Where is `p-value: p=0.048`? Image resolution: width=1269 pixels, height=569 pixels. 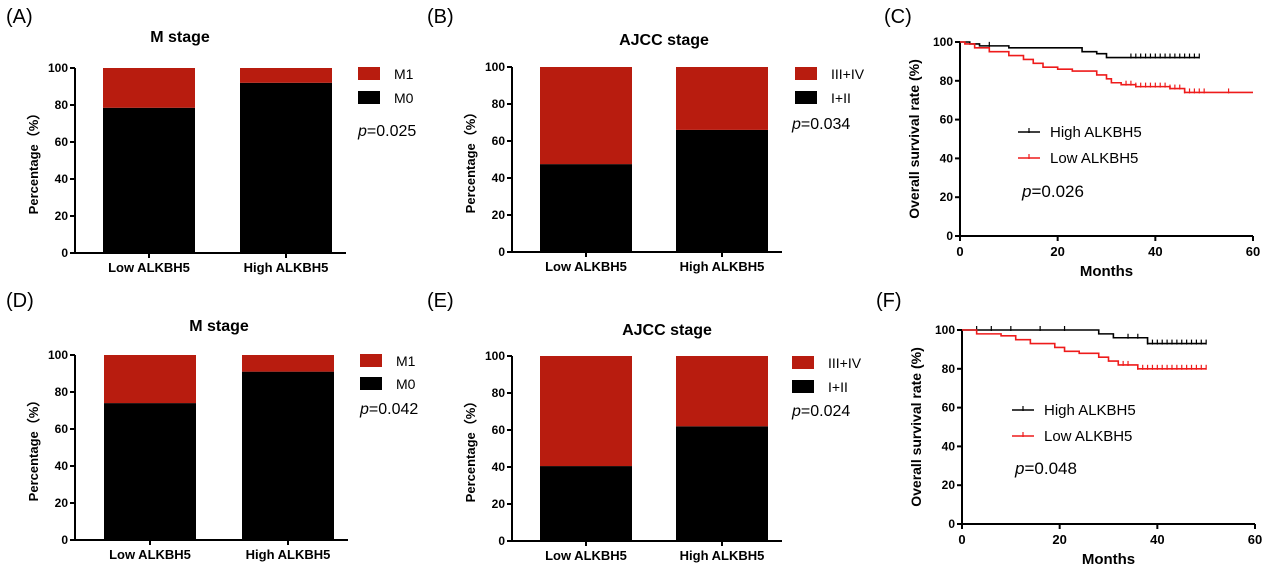
p-value: p=0.048 is located at coordinates (1045, 468).